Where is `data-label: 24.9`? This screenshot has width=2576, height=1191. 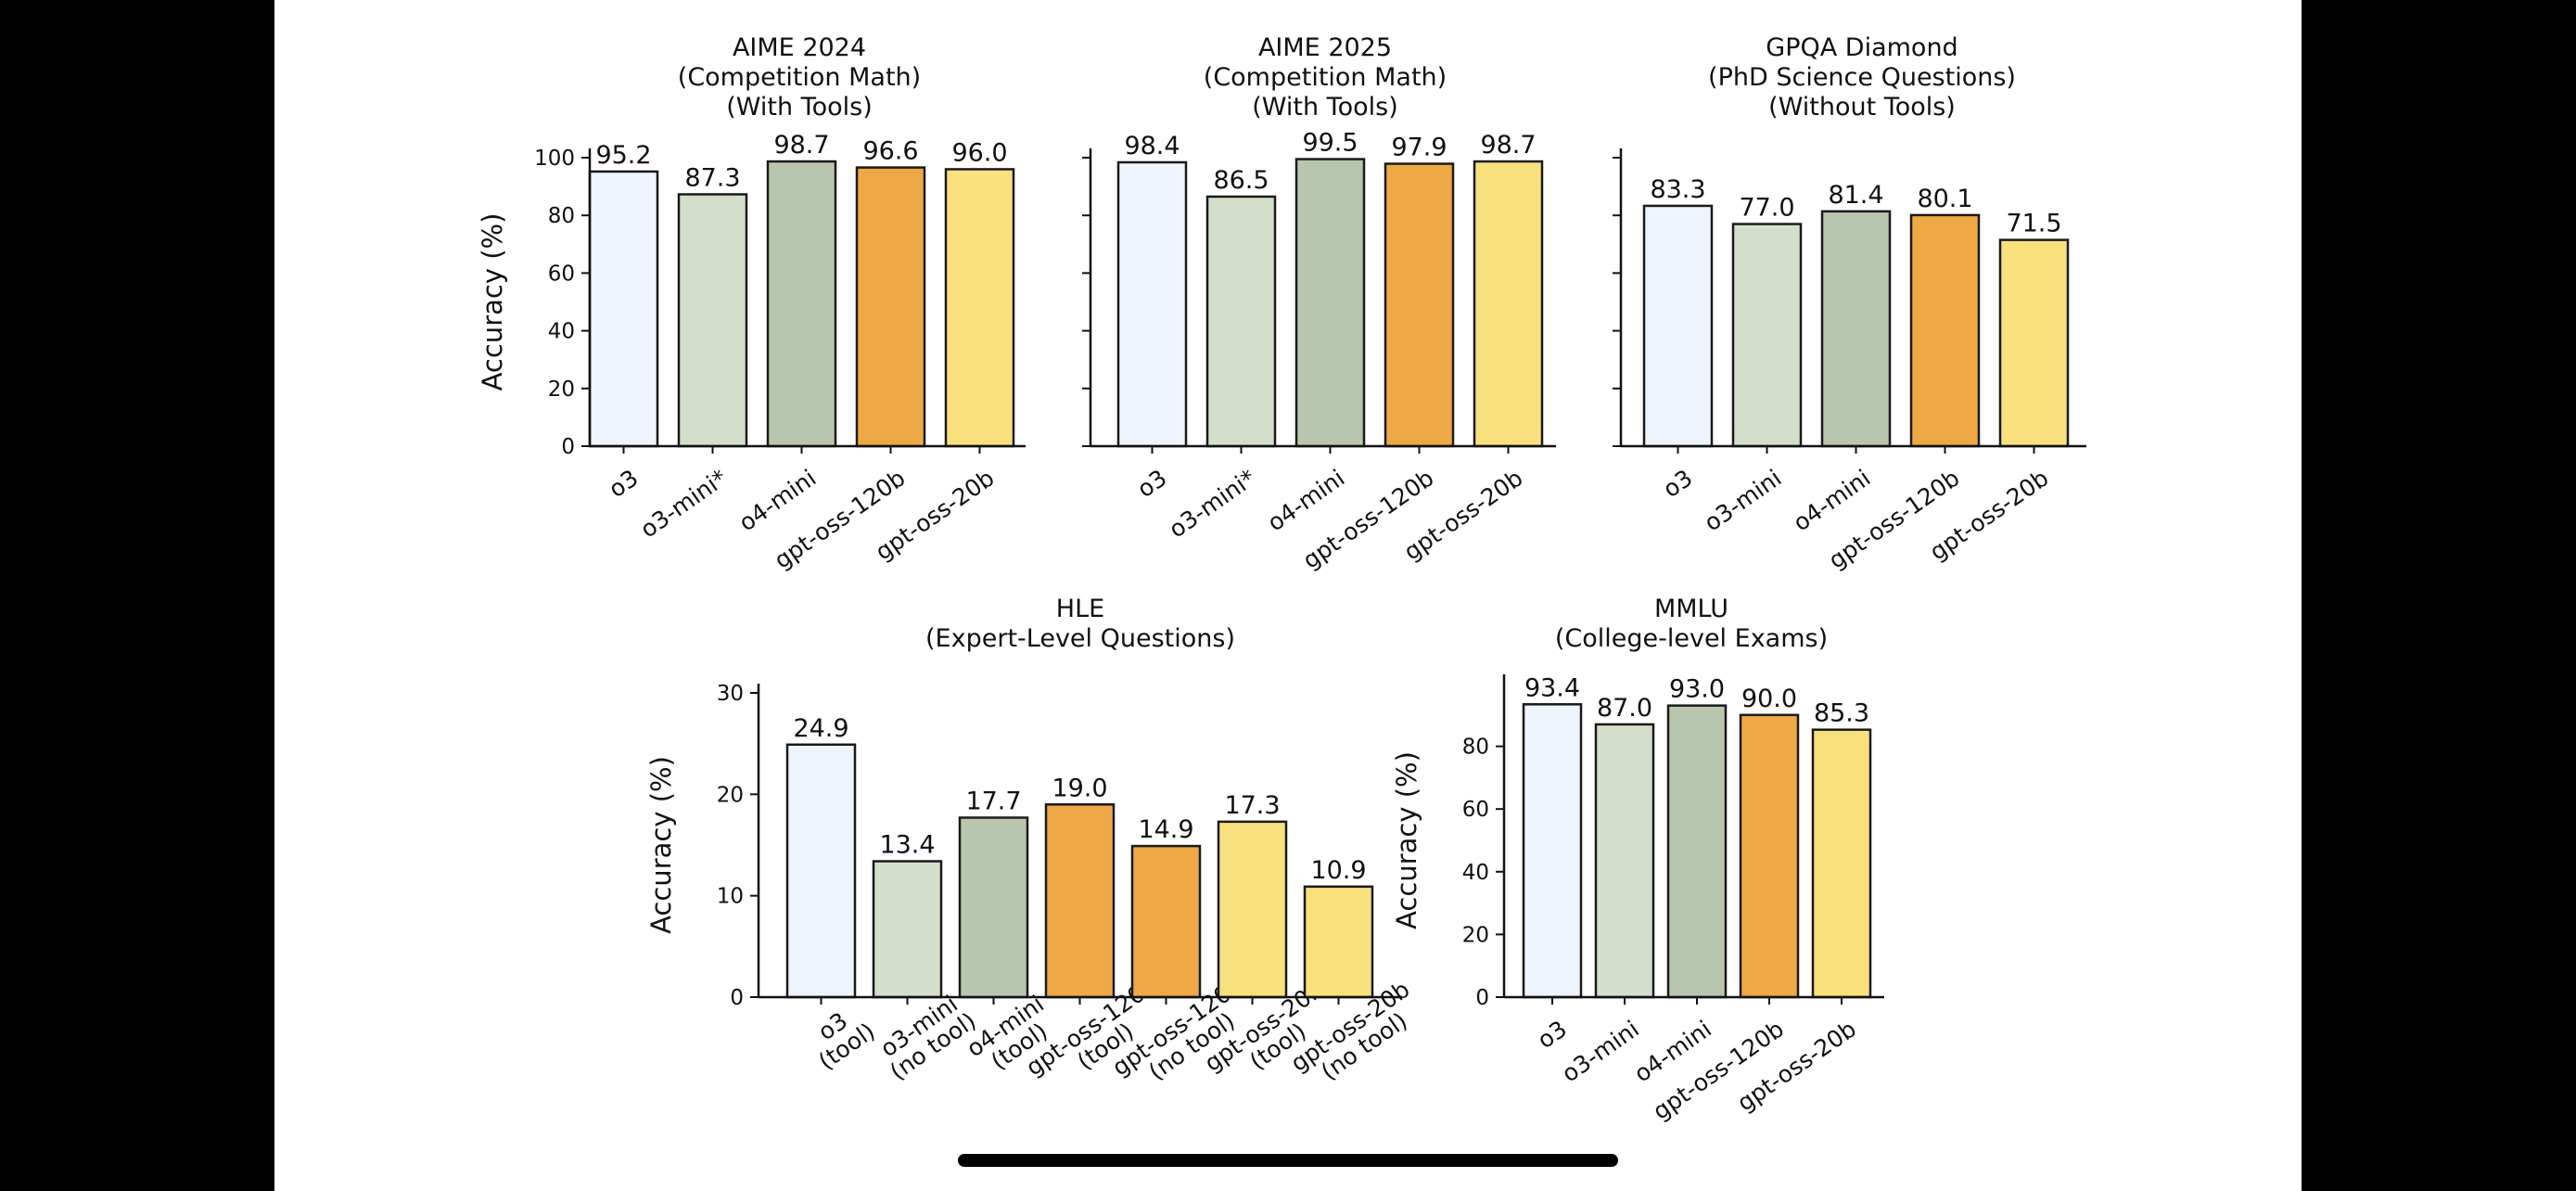
data-label: 24.9 is located at coordinates (820, 728).